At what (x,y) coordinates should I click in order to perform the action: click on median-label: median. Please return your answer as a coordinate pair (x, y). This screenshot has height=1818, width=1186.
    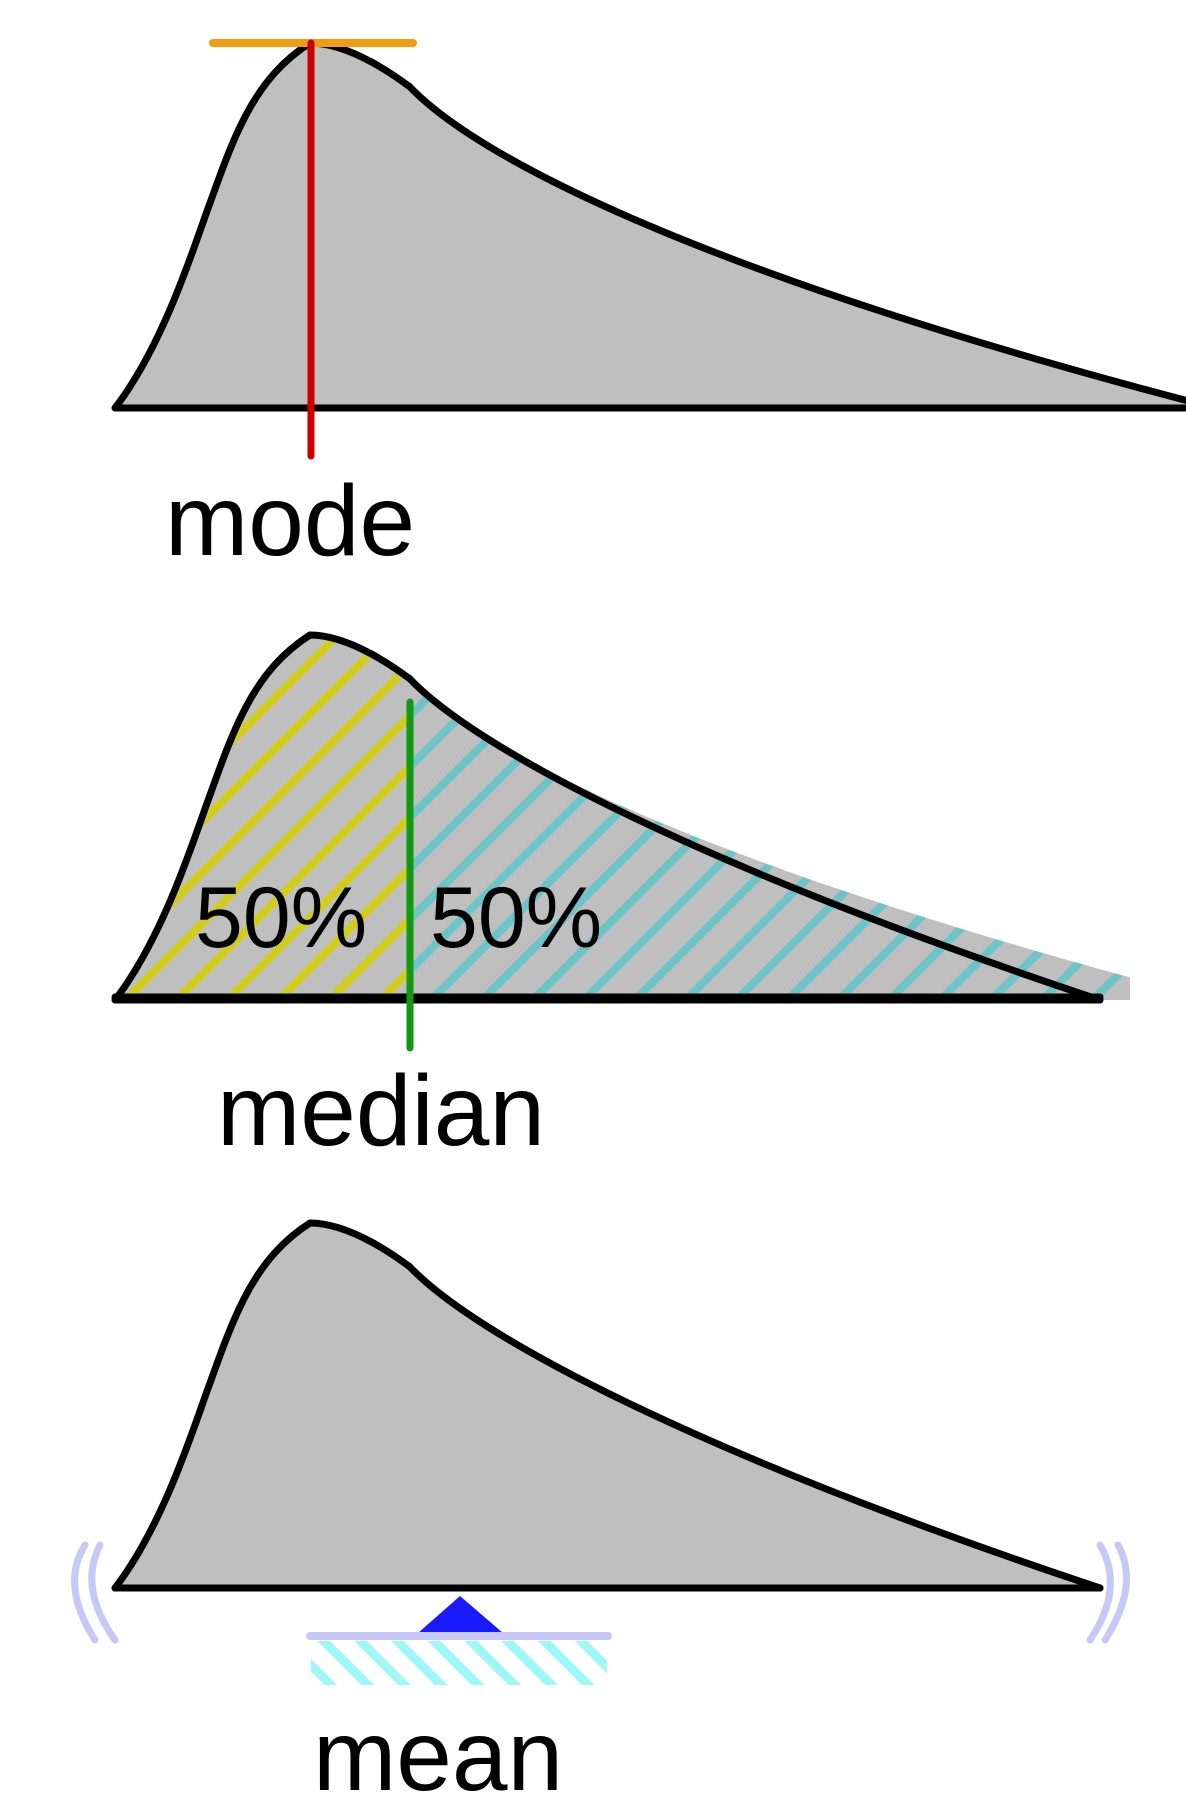
    Looking at the image, I should click on (381, 1111).